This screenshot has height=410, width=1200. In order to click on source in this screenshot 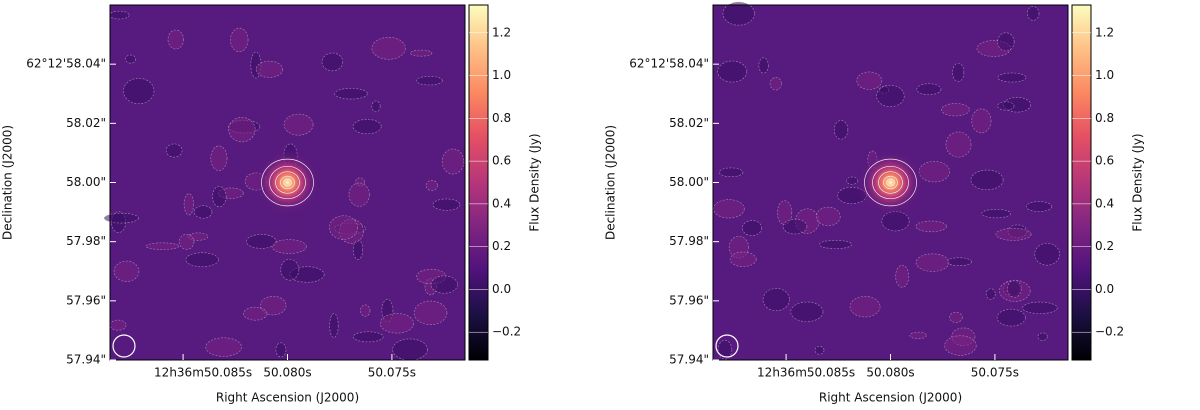, I will do `click(287, 182)`.